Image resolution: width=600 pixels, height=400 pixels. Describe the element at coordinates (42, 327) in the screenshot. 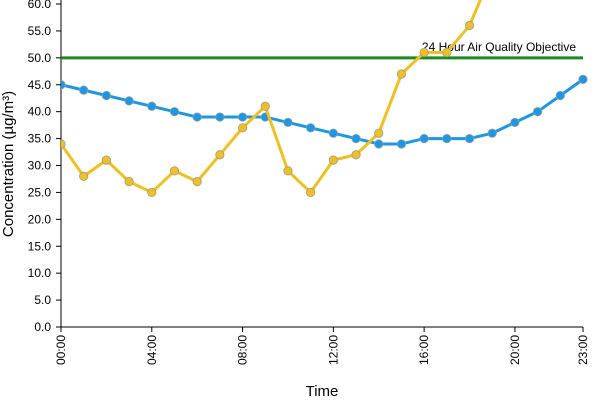

I see `y-tick-label: 0.0` at that location.